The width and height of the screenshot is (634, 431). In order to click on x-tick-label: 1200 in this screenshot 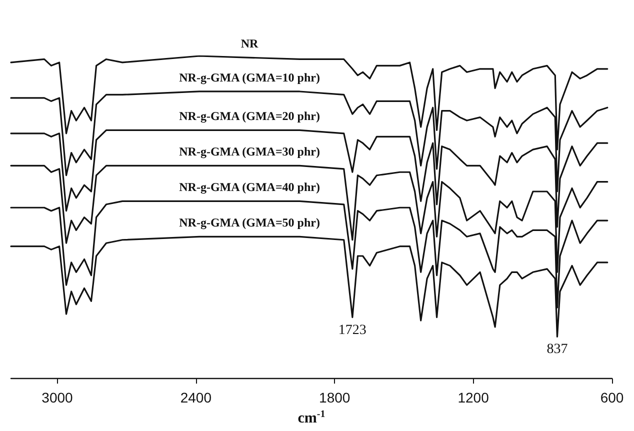, I will do `click(474, 398)`.